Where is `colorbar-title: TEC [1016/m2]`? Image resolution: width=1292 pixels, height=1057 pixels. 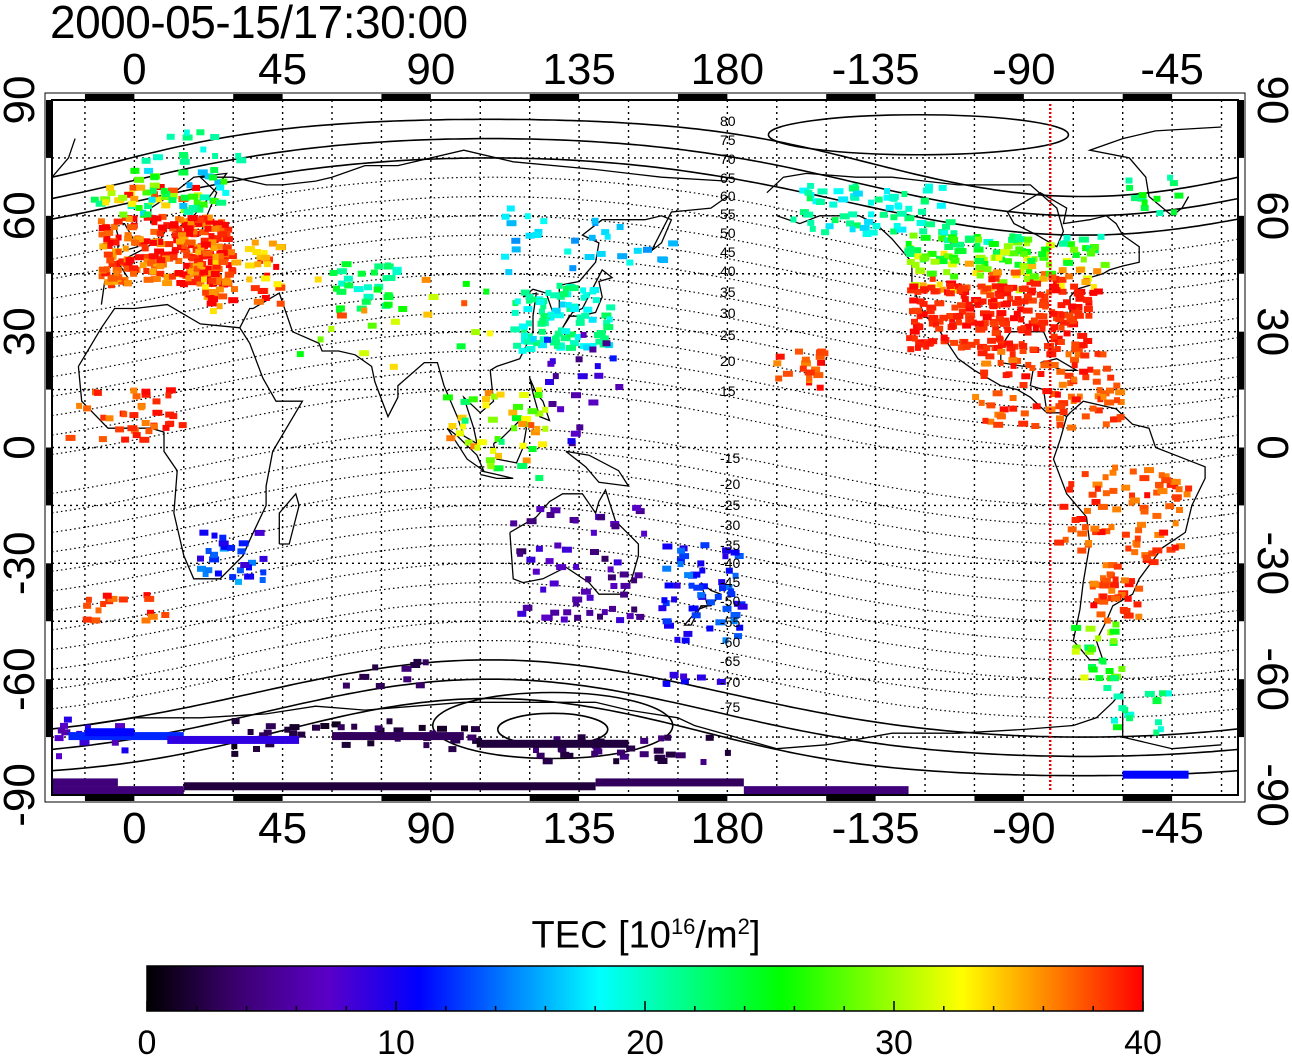
colorbar-title: TEC [1016/m2] is located at coordinates (646, 935).